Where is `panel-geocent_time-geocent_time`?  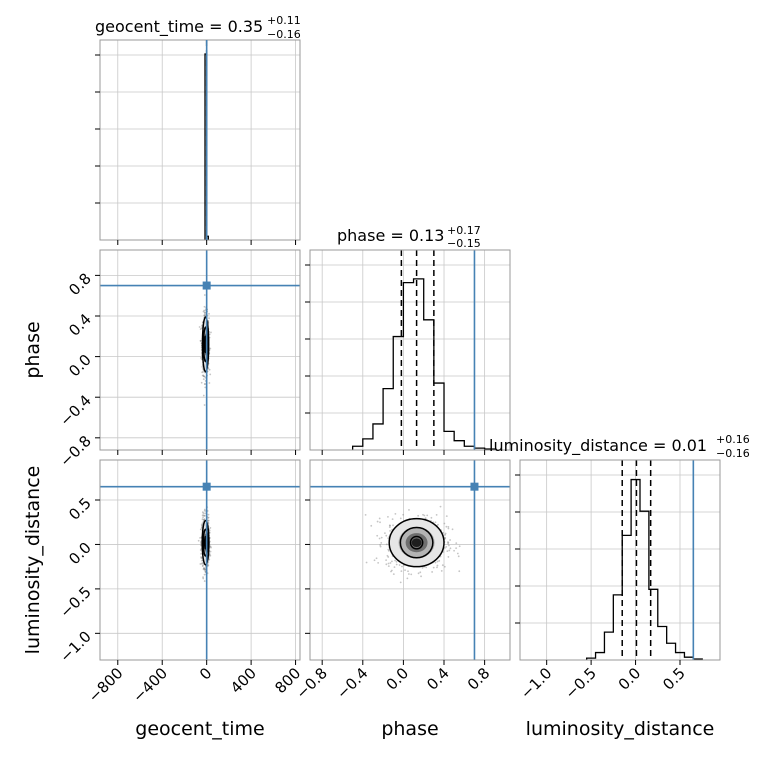 panel-geocent_time-geocent_time is located at coordinates (198, 142).